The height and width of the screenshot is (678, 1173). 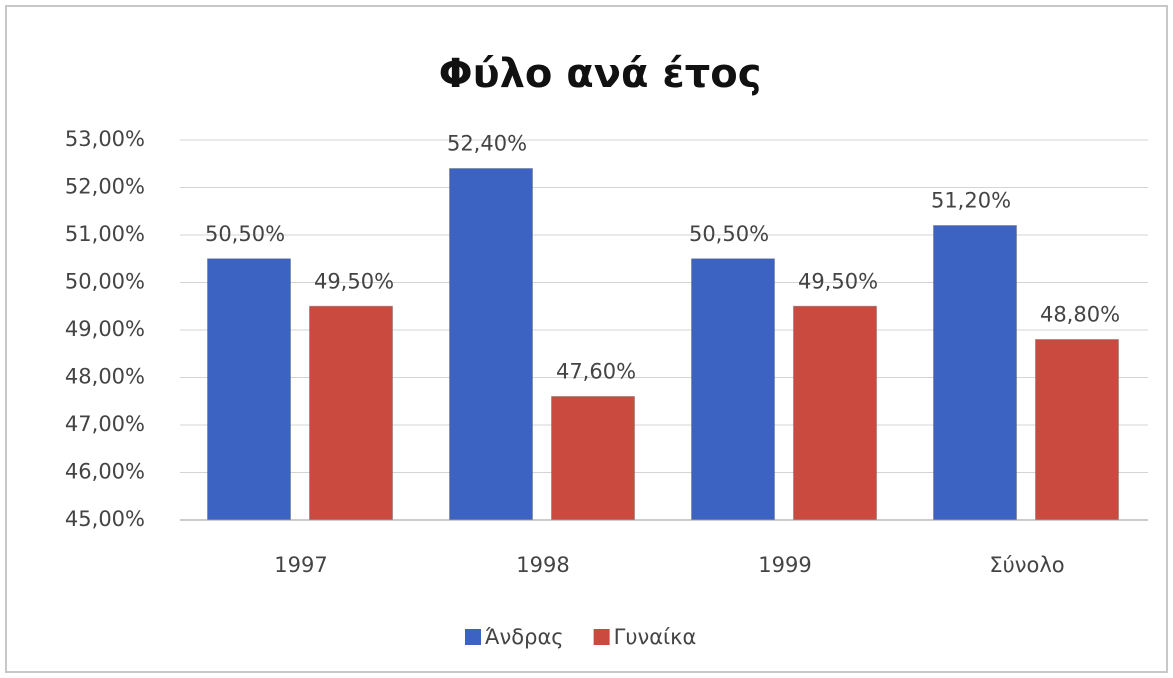 What do you see at coordinates (105, 329) in the screenshot?
I see `y-tick-label: 49,00%` at bounding box center [105, 329].